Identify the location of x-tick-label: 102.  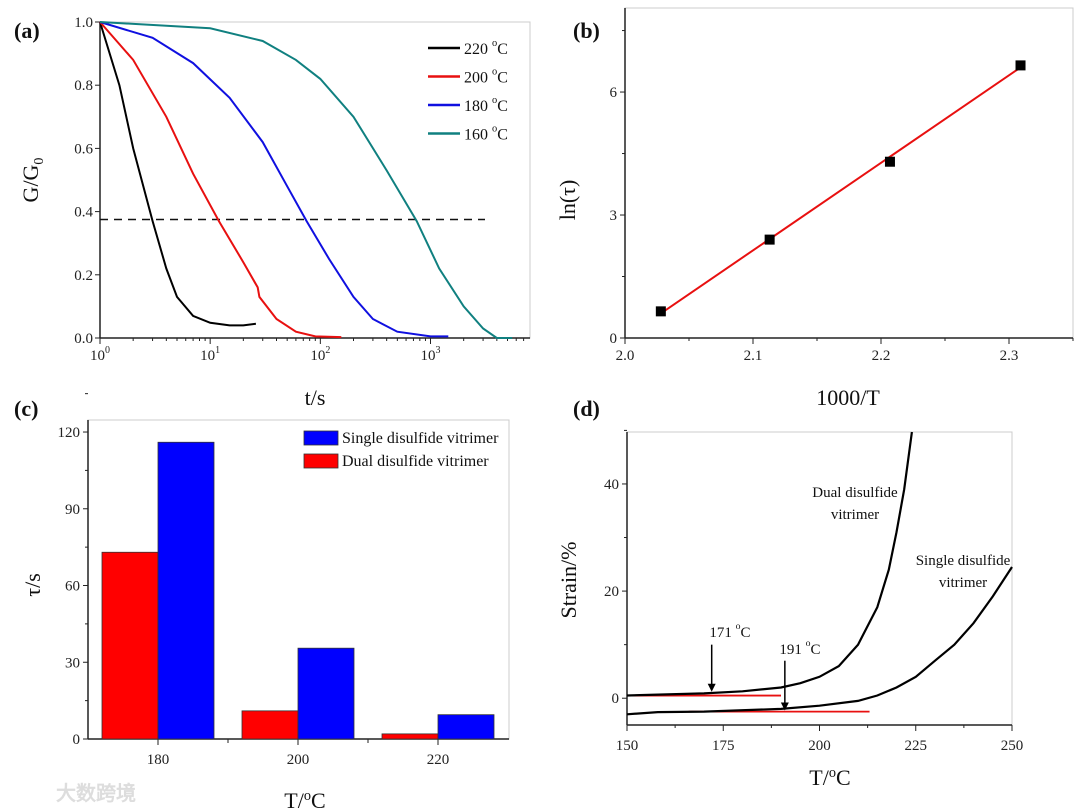
(320, 354).